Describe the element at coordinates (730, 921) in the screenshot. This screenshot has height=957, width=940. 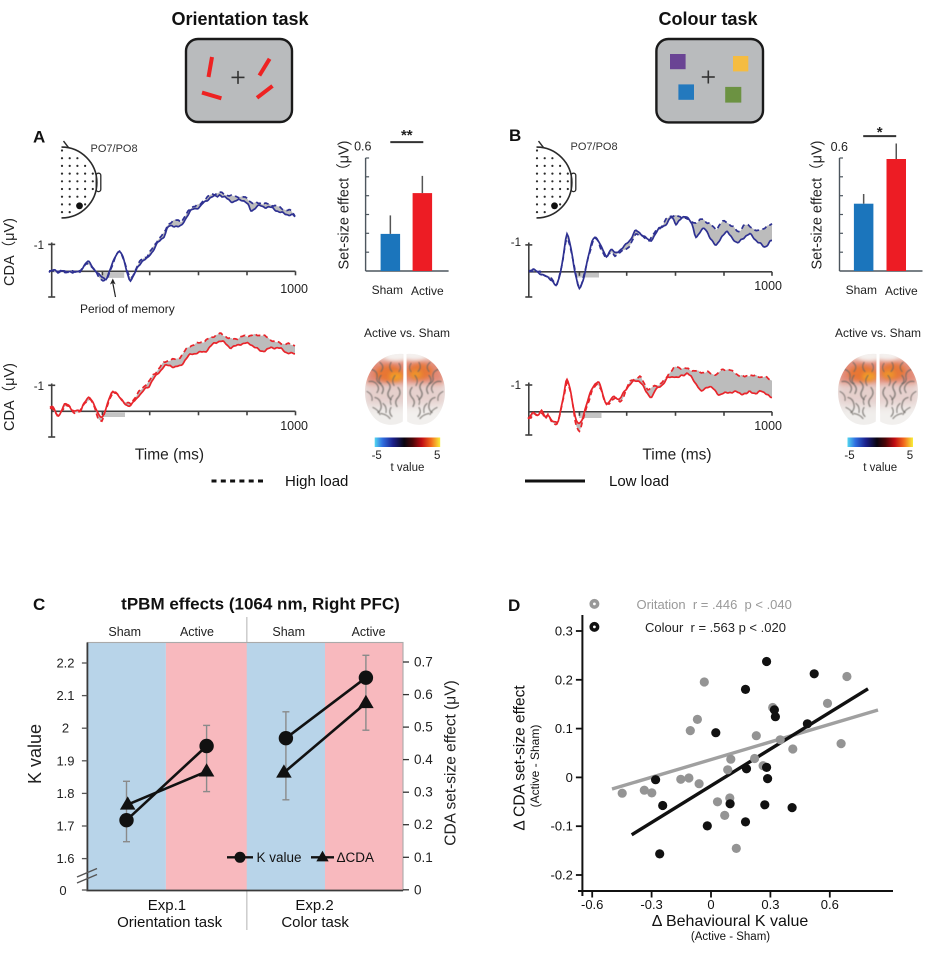
I see `svg-text: Δ Behavioural K value` at that location.